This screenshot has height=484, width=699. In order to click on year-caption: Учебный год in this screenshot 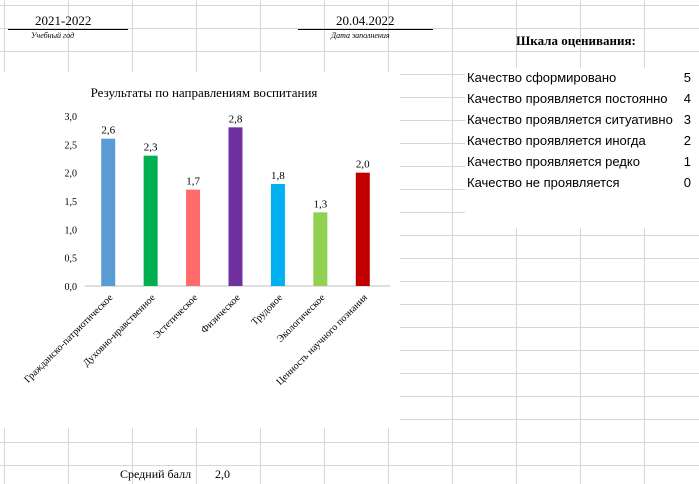, I will do `click(53, 35)`.